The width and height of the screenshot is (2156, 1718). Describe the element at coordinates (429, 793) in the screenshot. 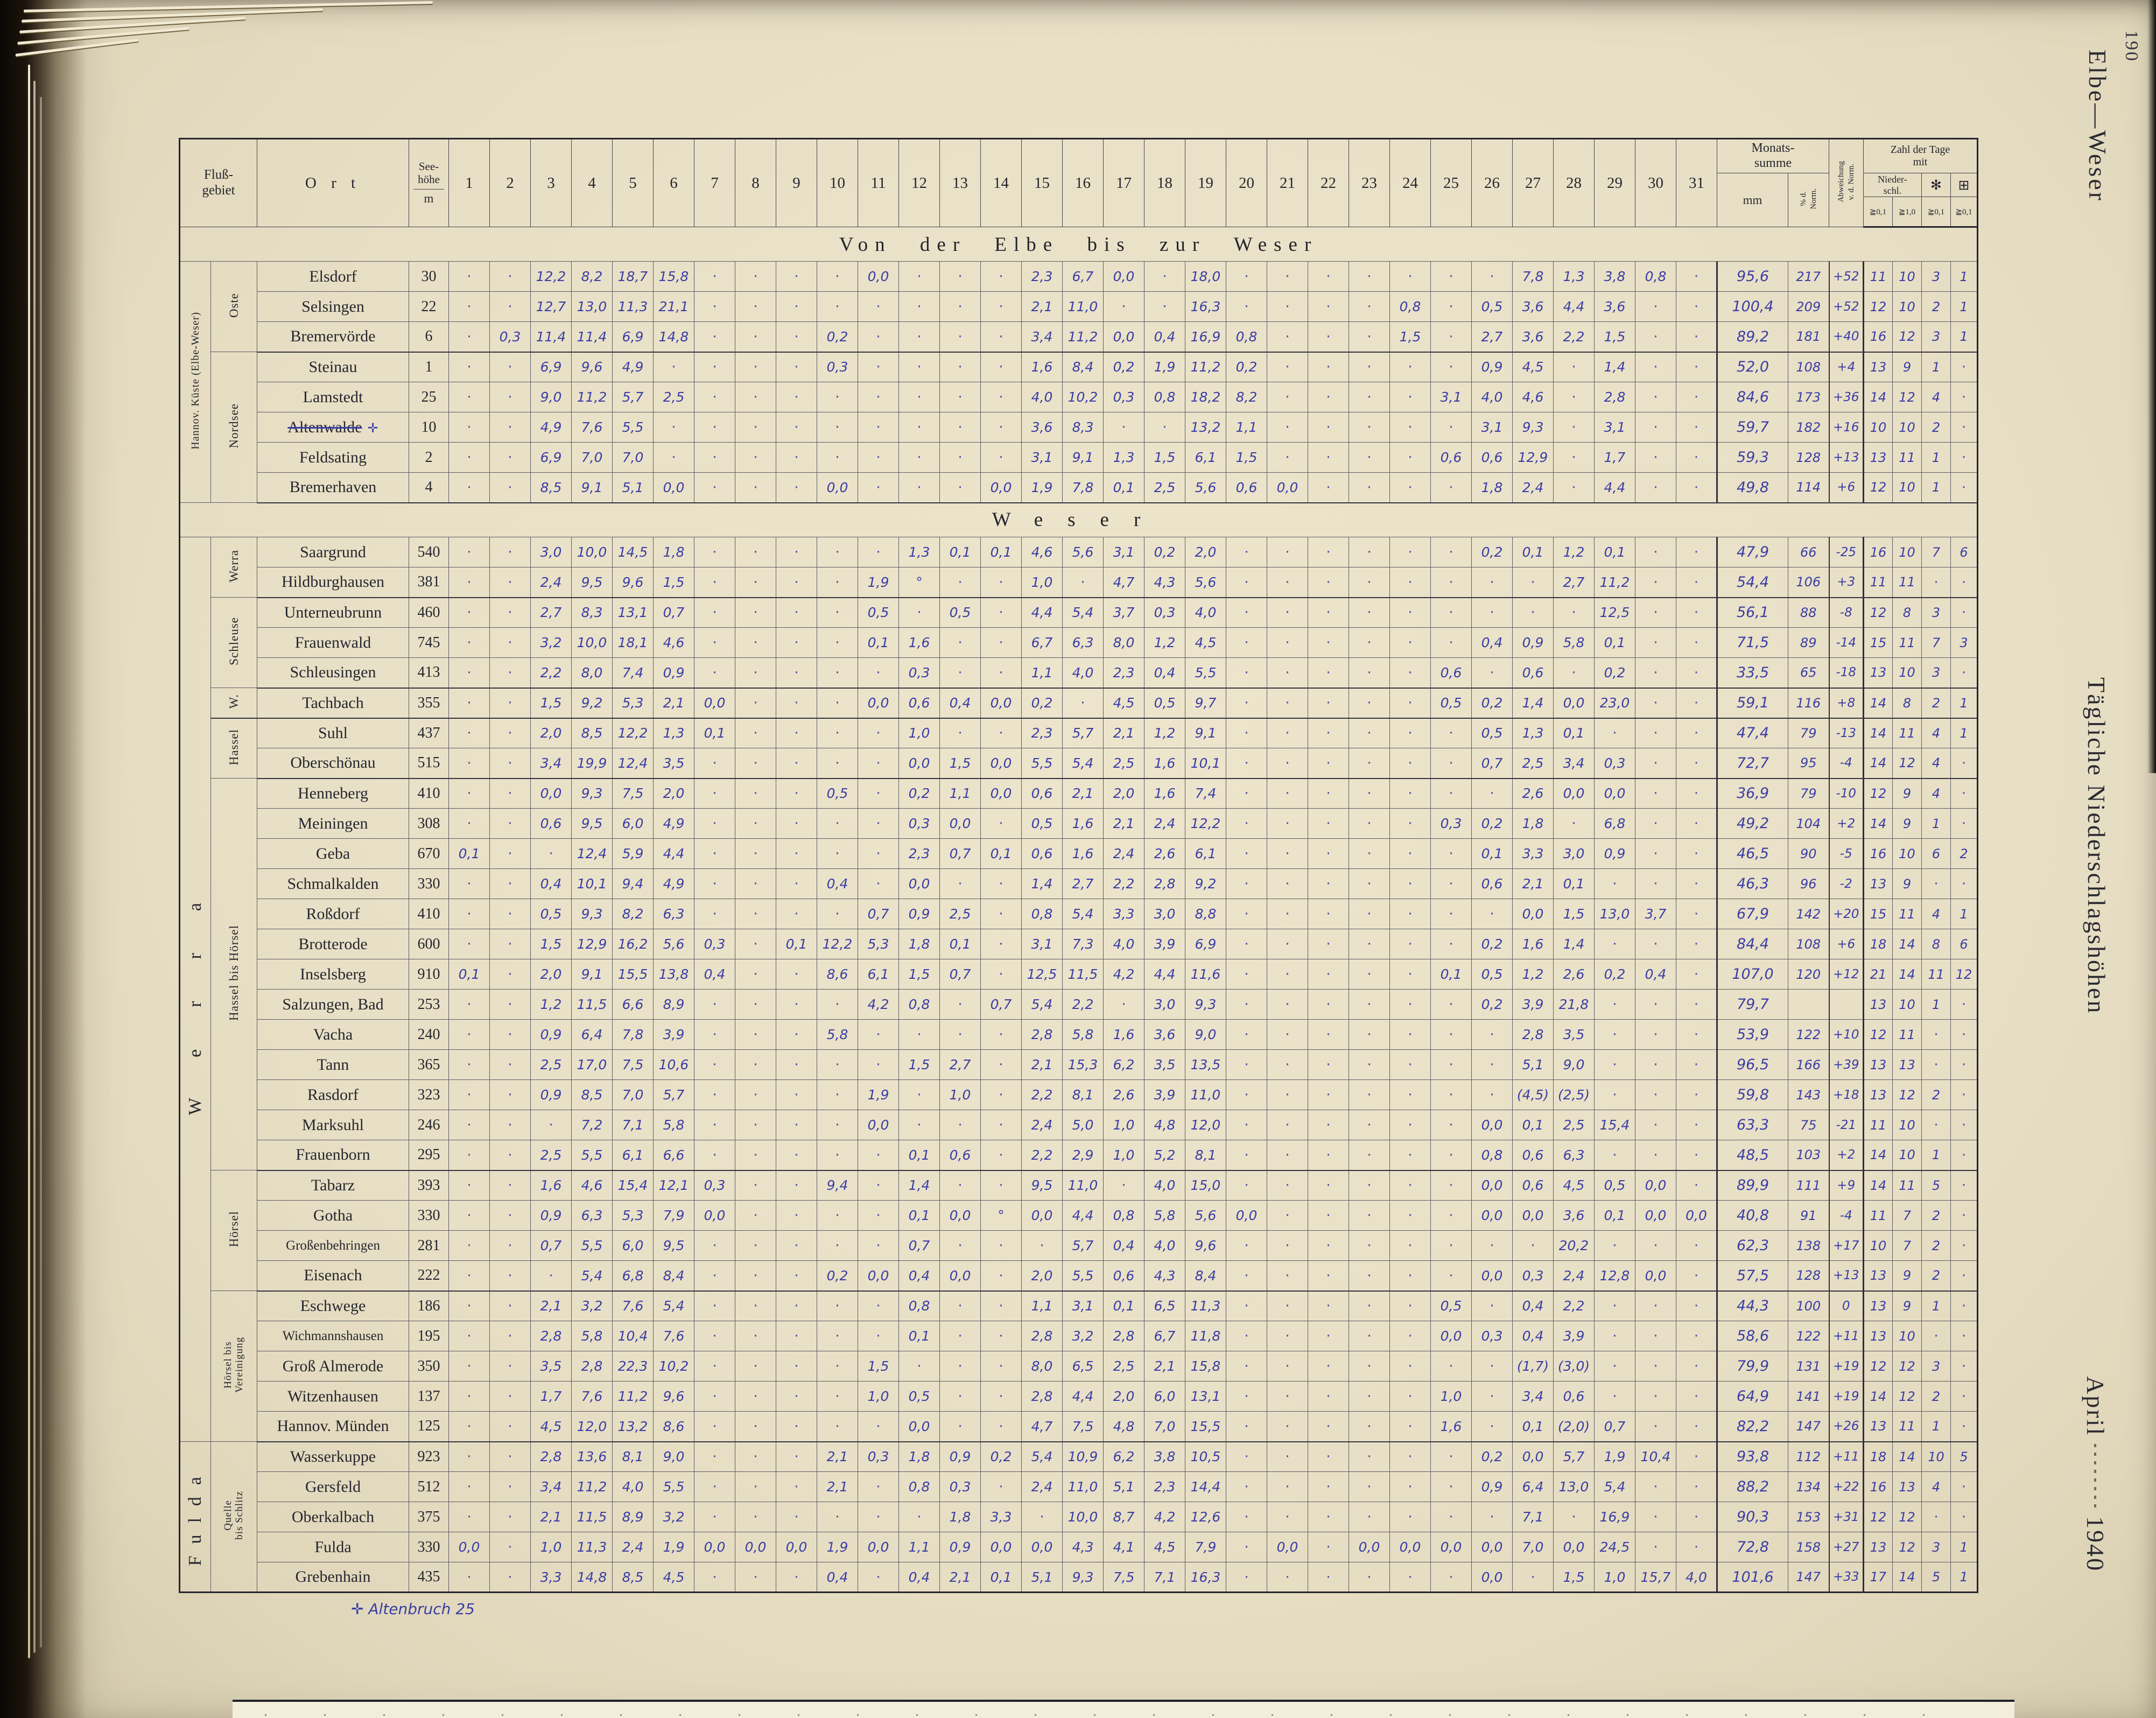

I see `elevation: 410` at that location.